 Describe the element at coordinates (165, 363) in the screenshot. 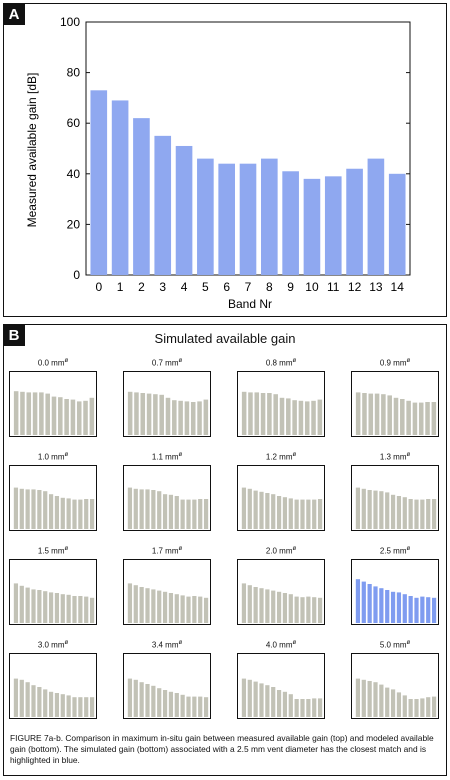

I see `small-chart-label: 0.7 mm` at that location.